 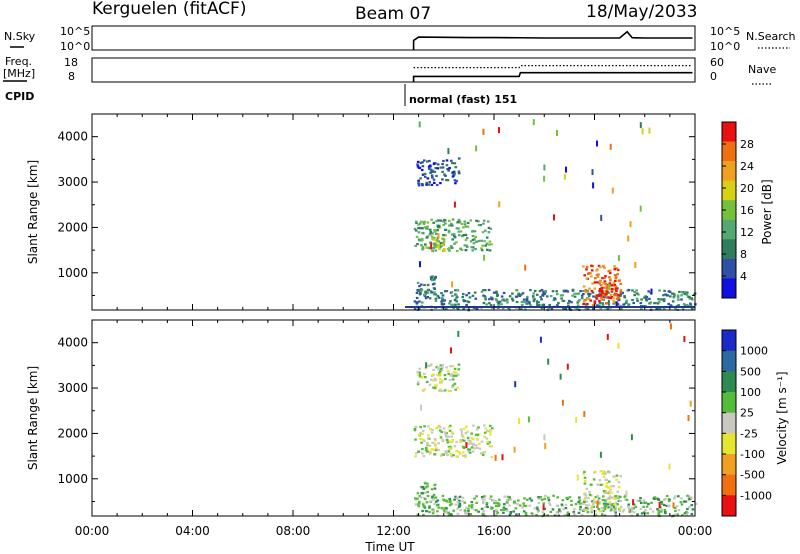 I want to click on nsearch-label: N.Search, so click(x=771, y=36).